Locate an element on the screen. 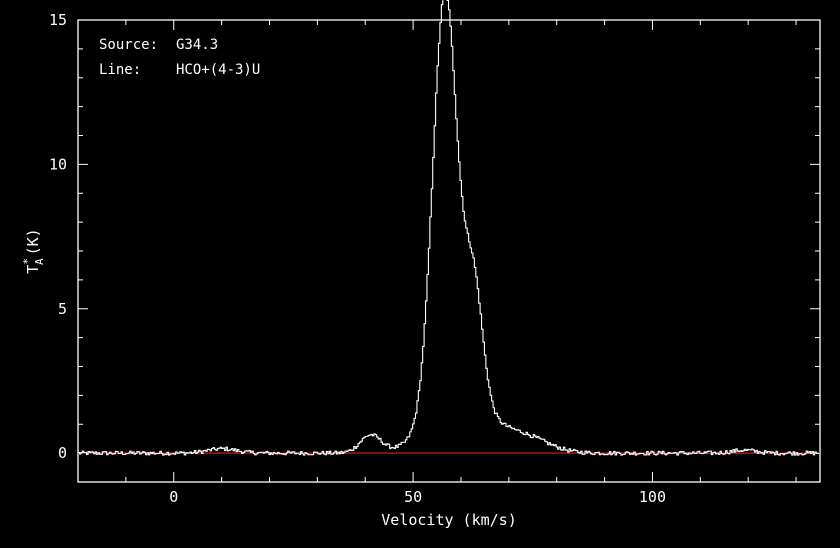 The height and width of the screenshot is (548, 840). y-tick-label: 5 is located at coordinates (62, 309).